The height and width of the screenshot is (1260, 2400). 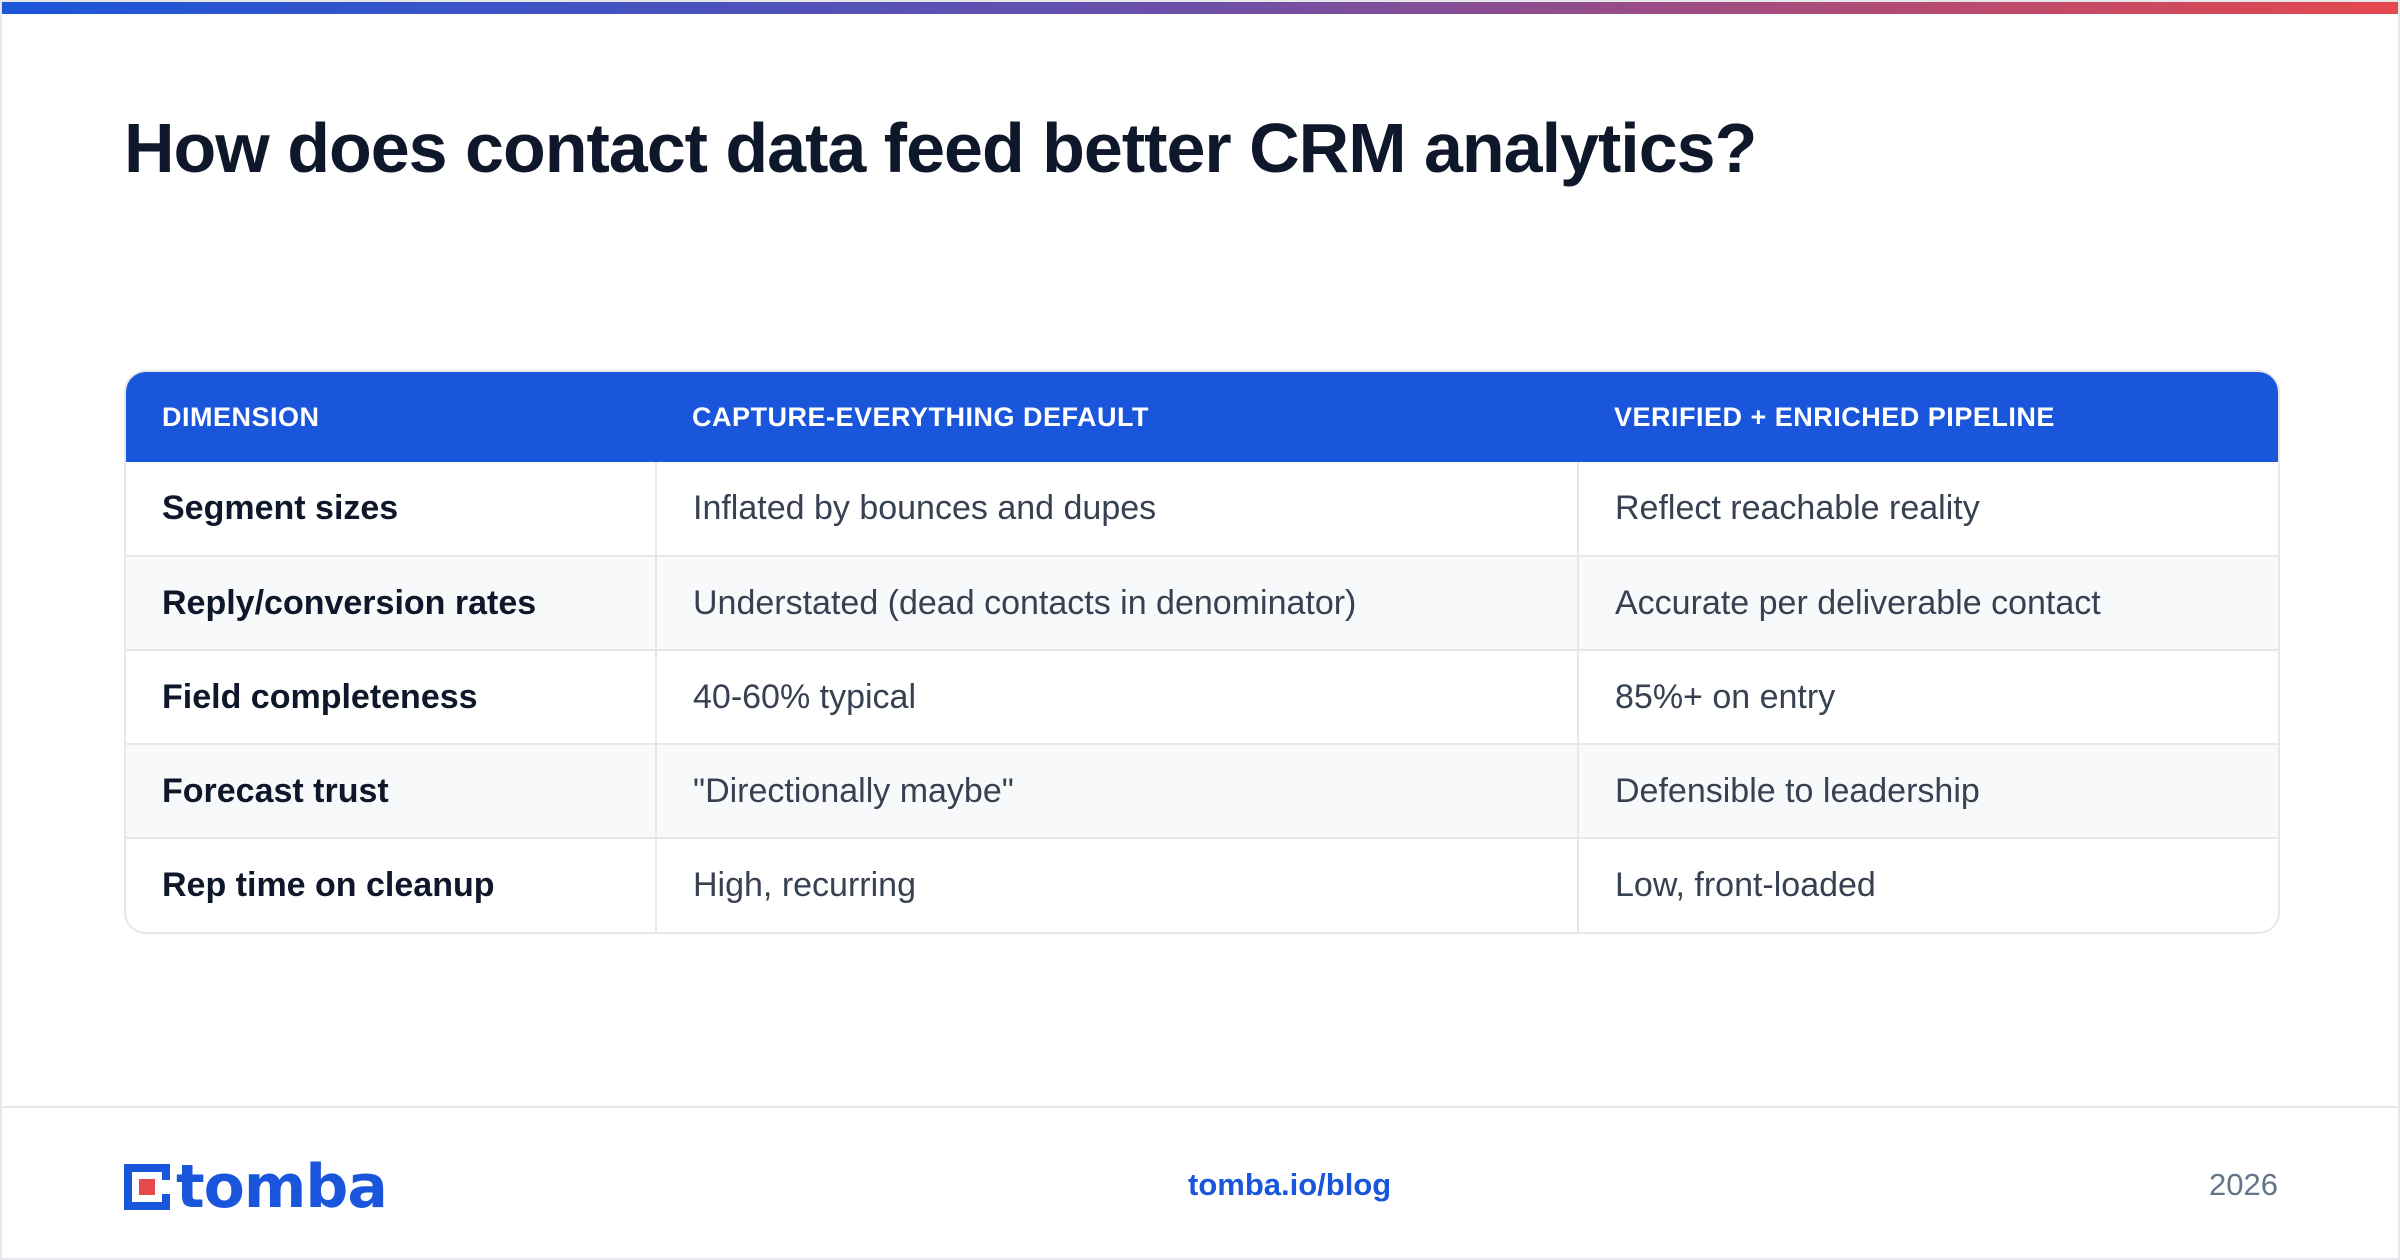 I want to click on row-dimension: Reply/conversion rates, so click(x=391, y=602).